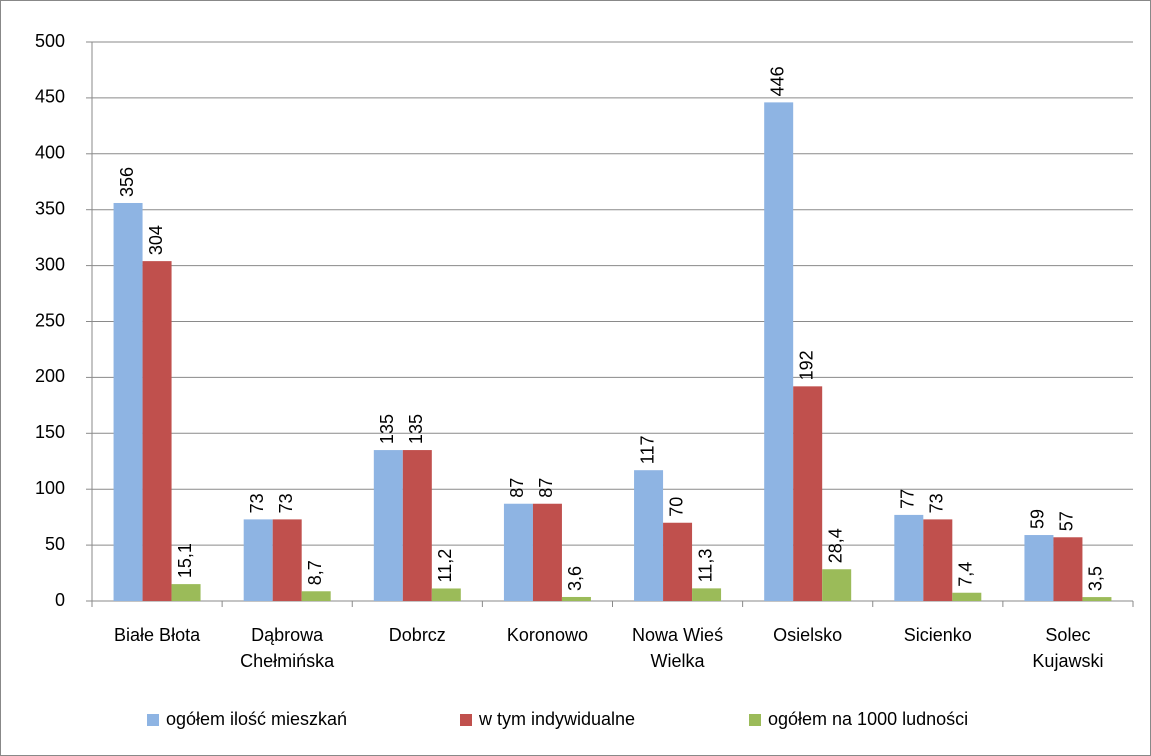  Describe the element at coordinates (835, 545) in the screenshot. I see `data-label: 28,4` at that location.